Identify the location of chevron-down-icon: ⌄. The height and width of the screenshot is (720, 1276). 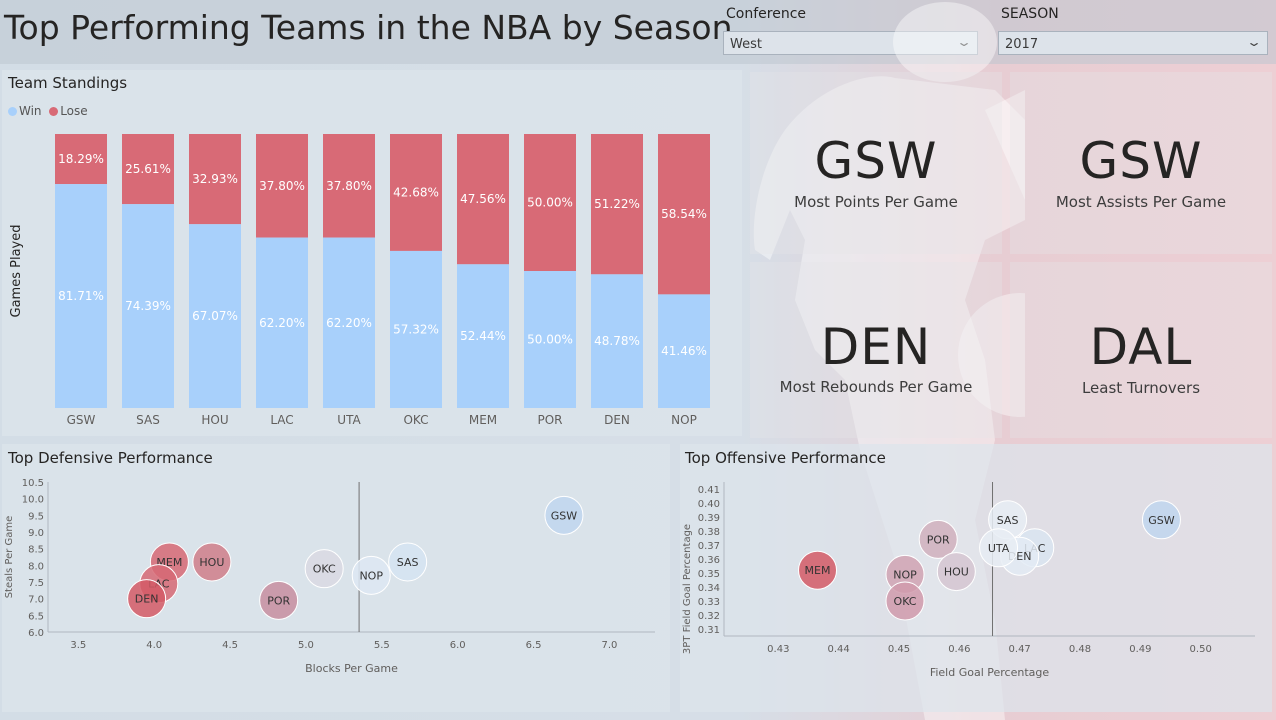
(1254, 42).